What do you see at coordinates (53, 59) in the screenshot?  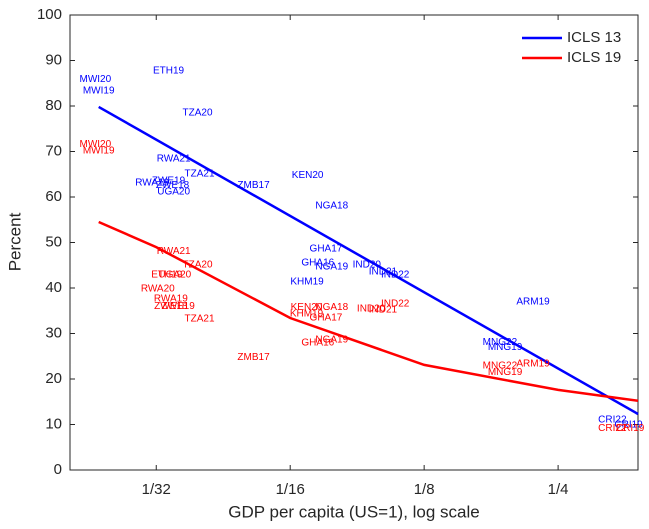 I see `y-tick-label: 90` at bounding box center [53, 59].